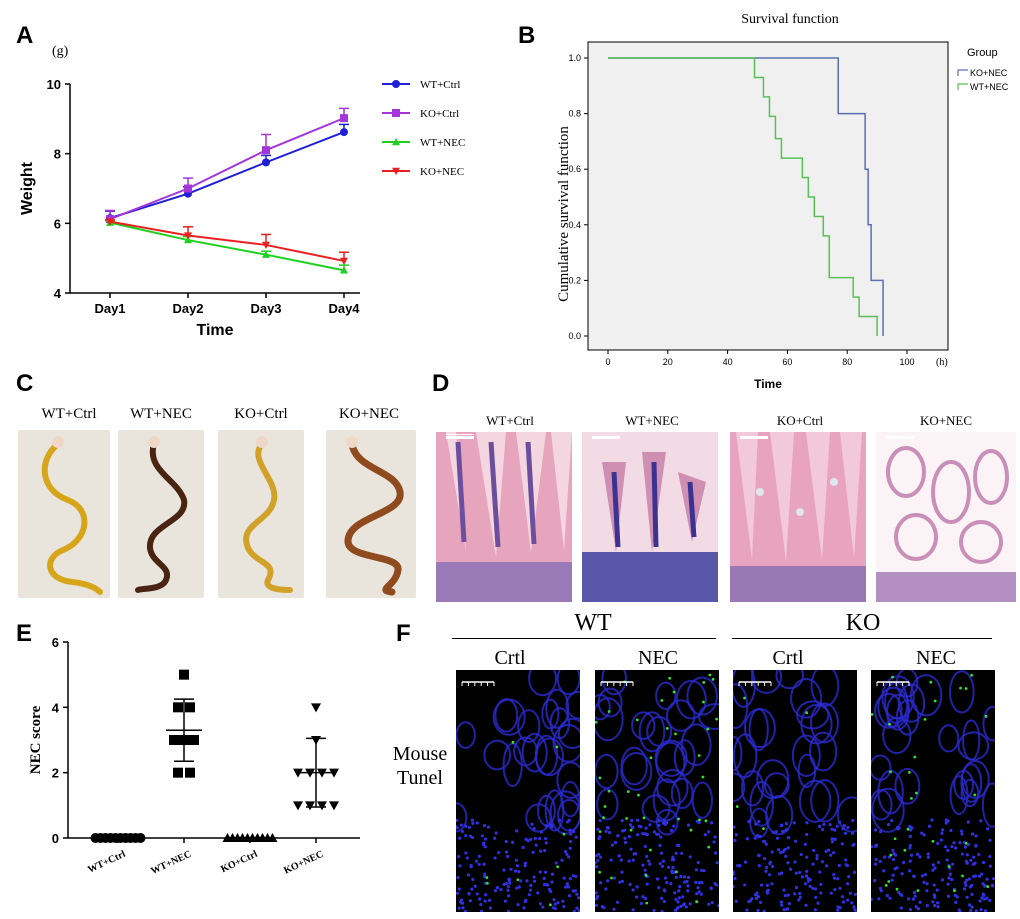 Image resolution: width=1020 pixels, height=919 pixels. What do you see at coordinates (57, 154) in the screenshot?
I see `weight-y-tick-label: 8` at bounding box center [57, 154].